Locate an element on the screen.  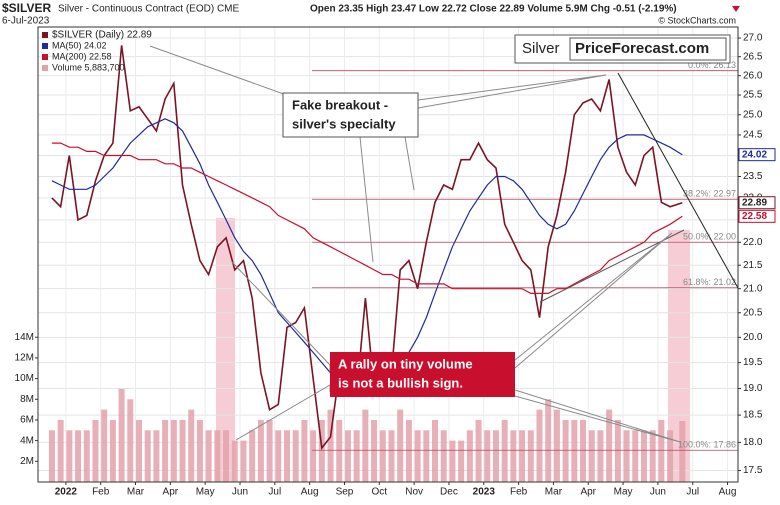
volume-tick-label: 6M is located at coordinates (27, 420).